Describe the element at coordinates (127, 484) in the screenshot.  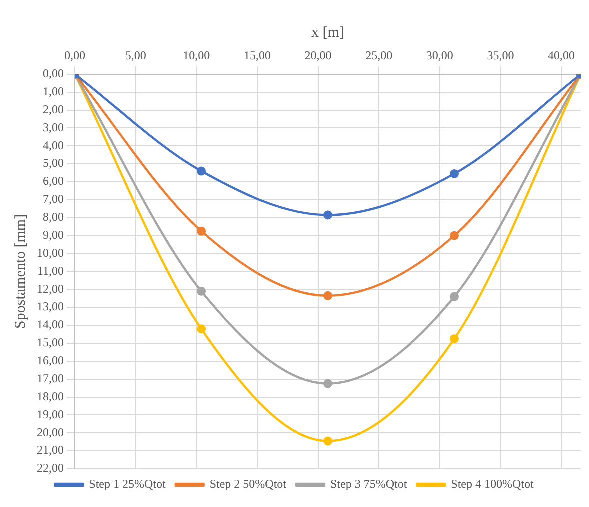
I see `legend-label: Step 1 25%Qtot` at that location.